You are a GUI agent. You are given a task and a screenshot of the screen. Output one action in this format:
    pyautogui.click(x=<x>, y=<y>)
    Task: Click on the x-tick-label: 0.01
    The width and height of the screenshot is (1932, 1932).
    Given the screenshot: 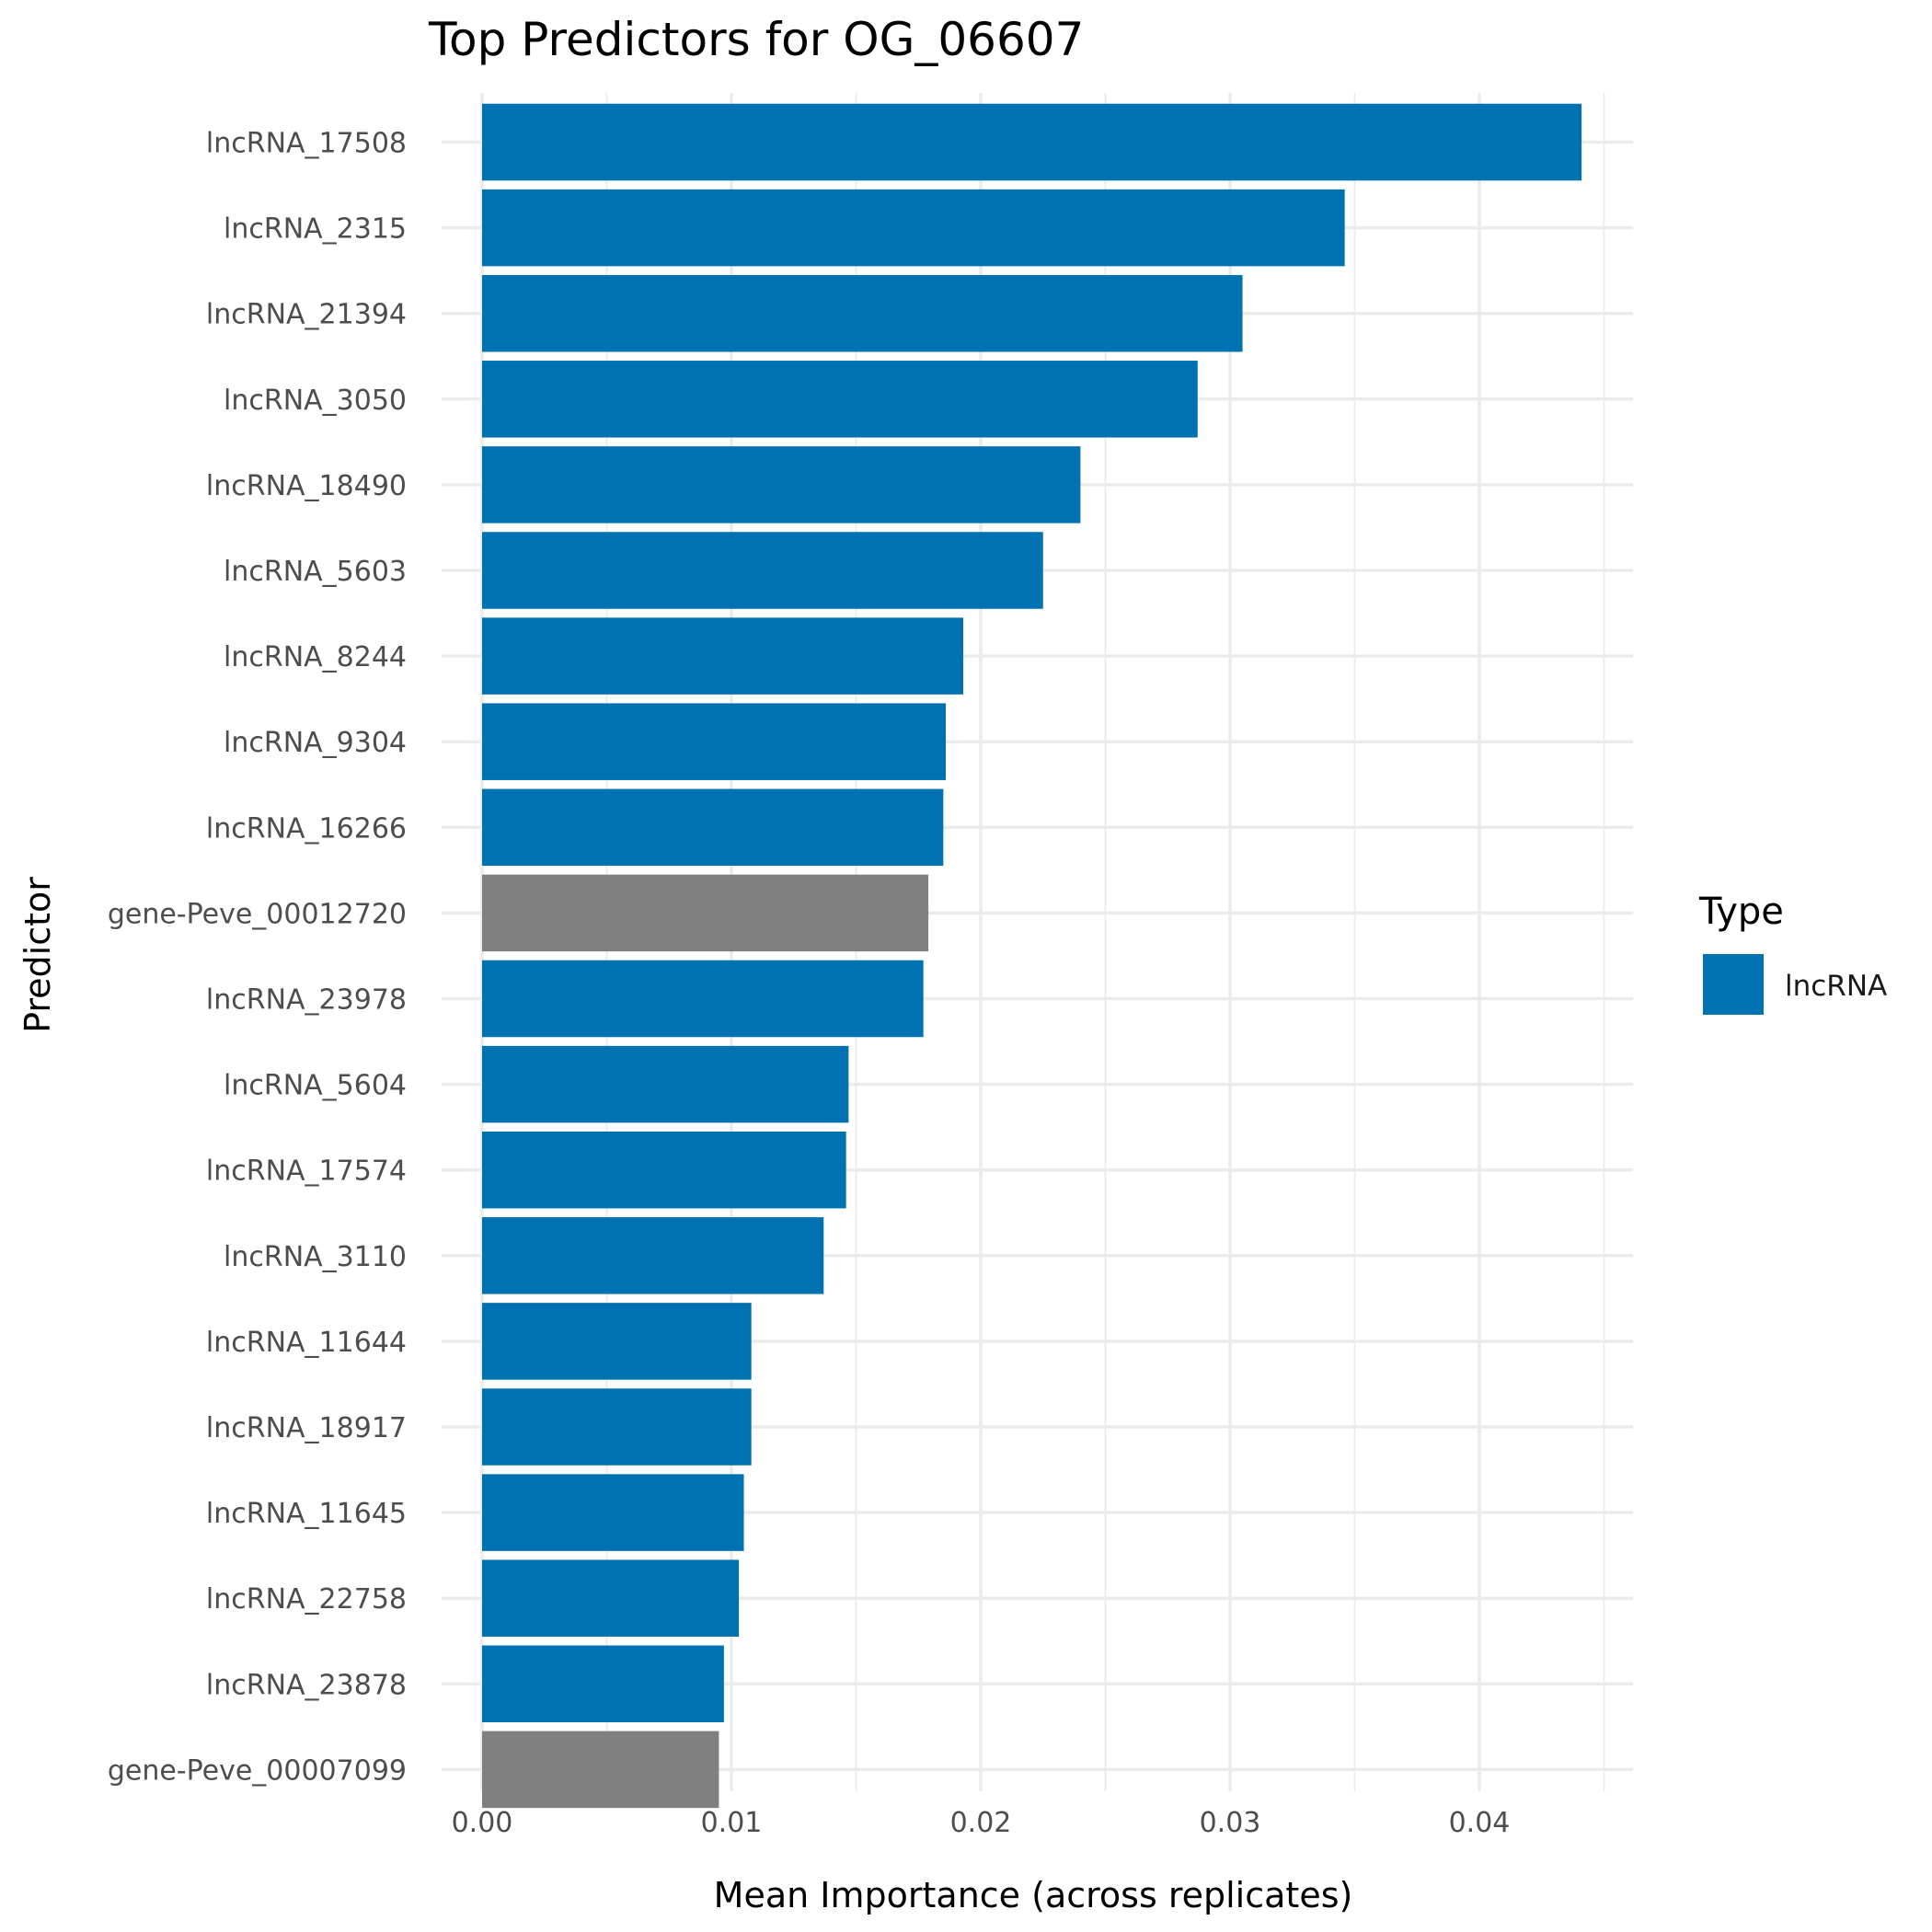 What is the action you would take?
    pyautogui.click(x=732, y=1823)
    